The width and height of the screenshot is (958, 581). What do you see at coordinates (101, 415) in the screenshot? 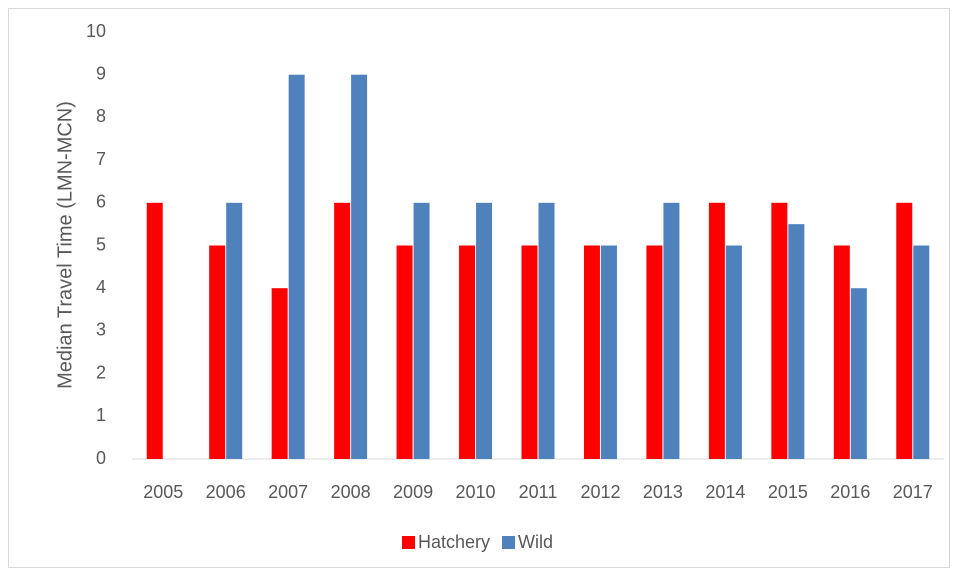
I see `y-tick-label: 1` at bounding box center [101, 415].